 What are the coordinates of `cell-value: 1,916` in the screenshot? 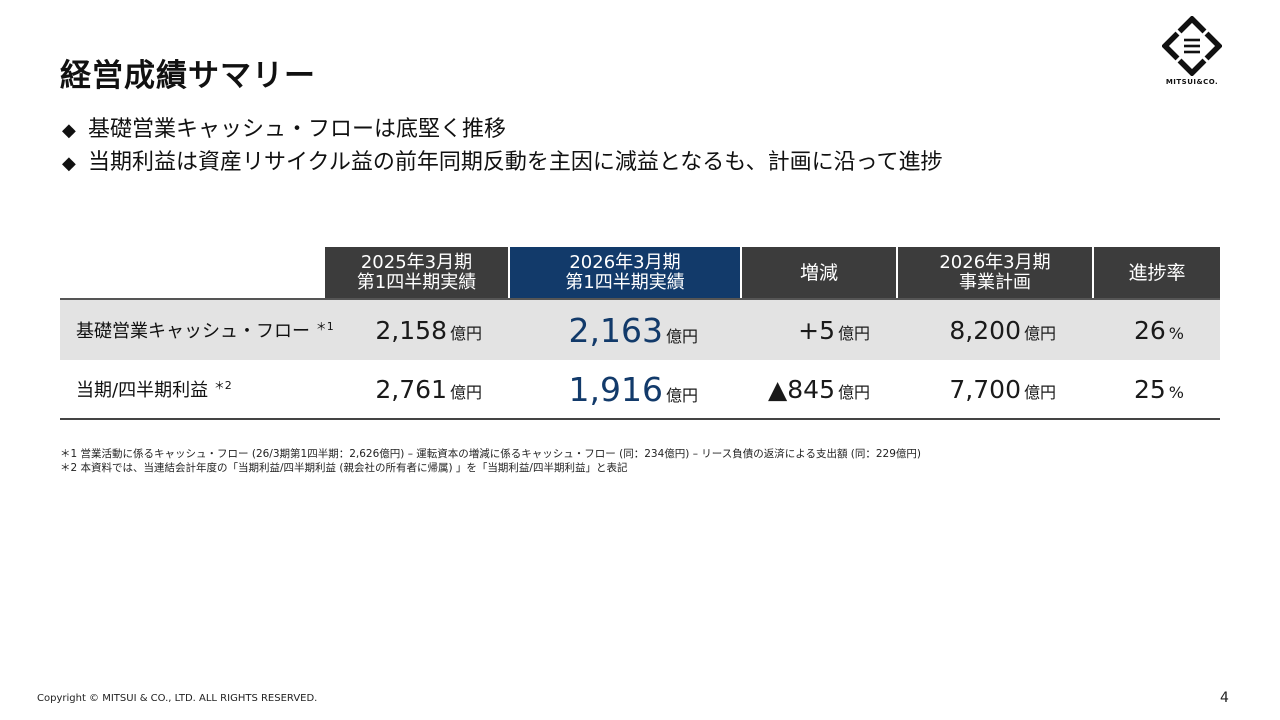 It's located at (615, 389).